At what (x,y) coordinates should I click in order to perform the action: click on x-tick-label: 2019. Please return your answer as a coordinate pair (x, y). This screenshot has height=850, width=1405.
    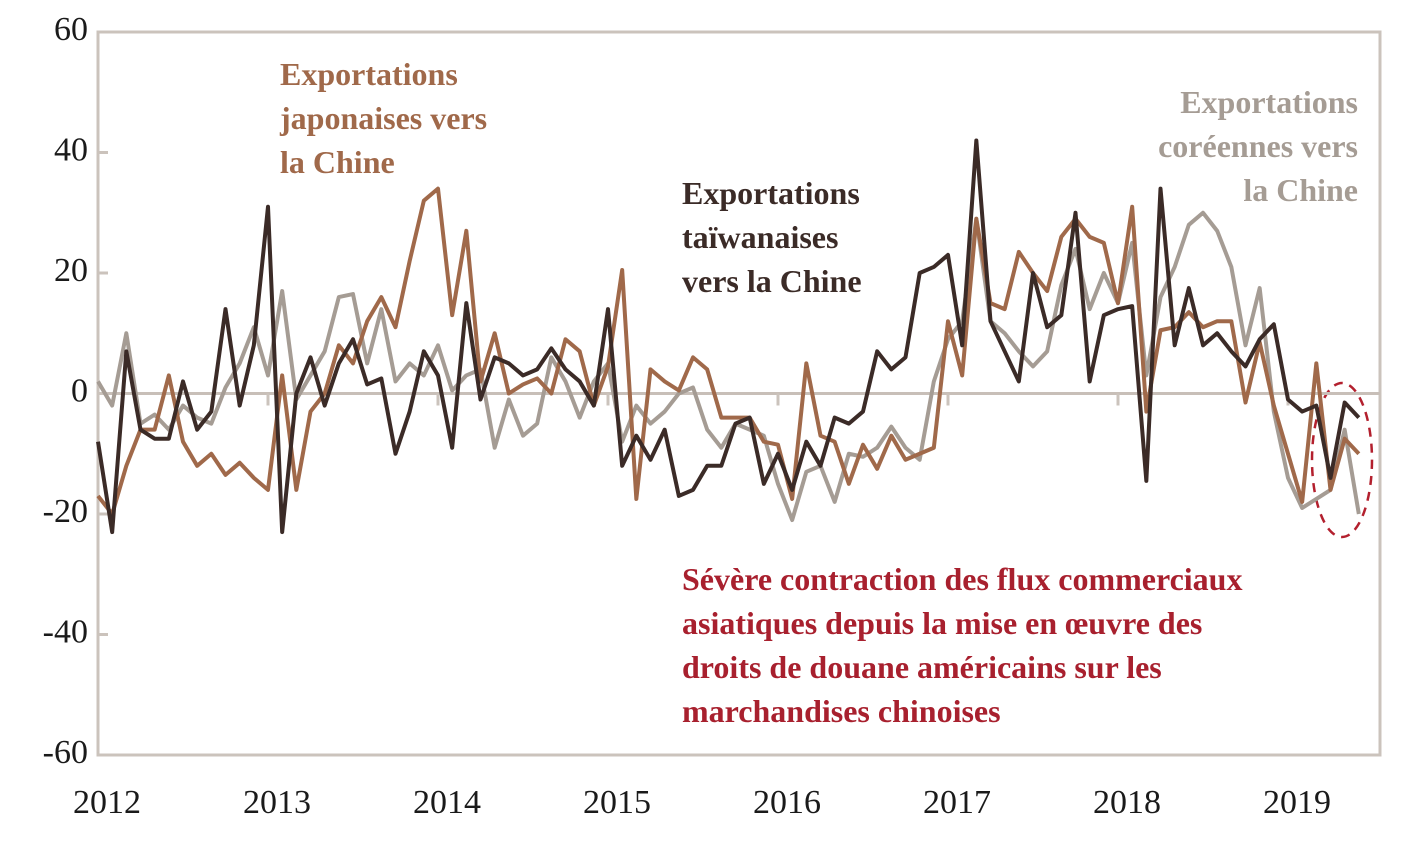
    Looking at the image, I should click on (1297, 802).